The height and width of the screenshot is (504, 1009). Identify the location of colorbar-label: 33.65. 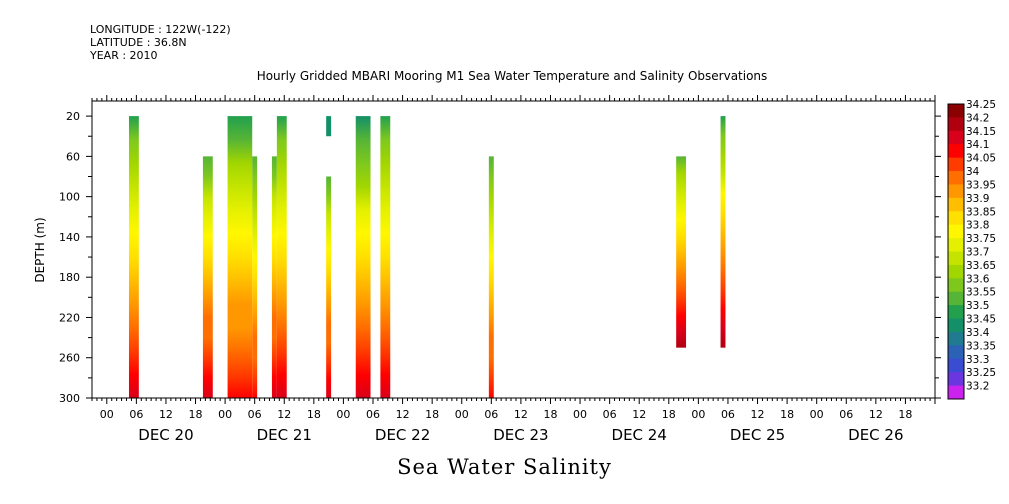
(981, 266).